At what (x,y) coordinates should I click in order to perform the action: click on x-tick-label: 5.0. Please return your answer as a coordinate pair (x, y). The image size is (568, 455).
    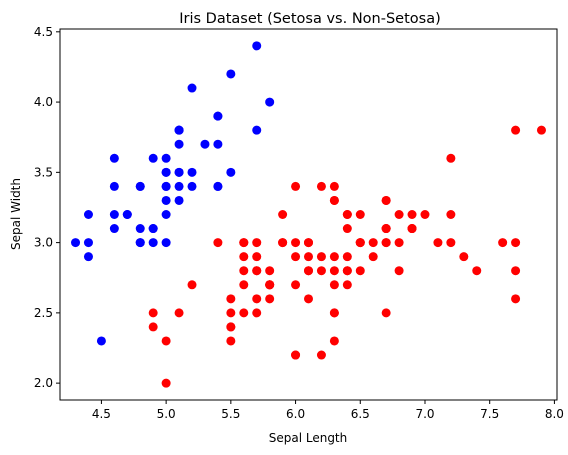
    Looking at the image, I should click on (166, 414).